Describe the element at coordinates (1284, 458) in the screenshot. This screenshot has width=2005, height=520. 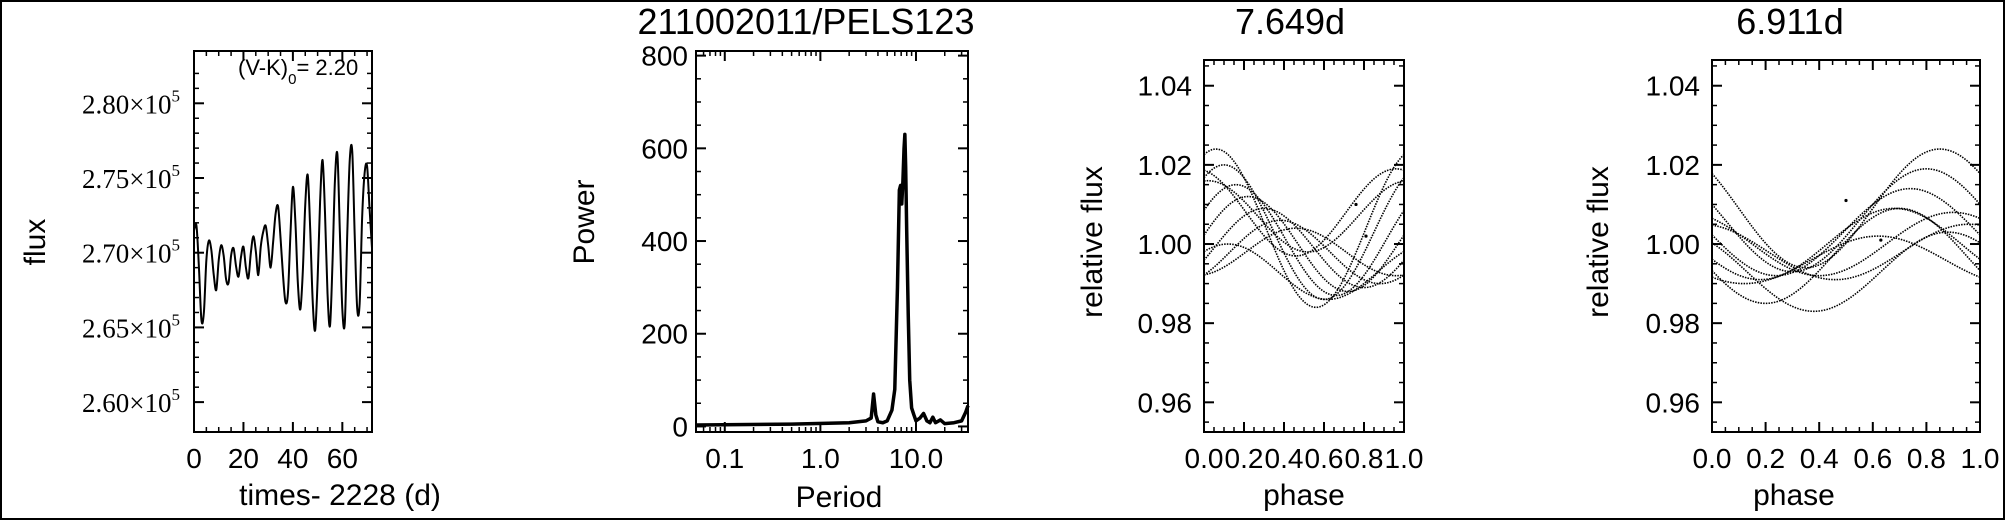
I see `phase1-xtick-label: 0.4` at that location.